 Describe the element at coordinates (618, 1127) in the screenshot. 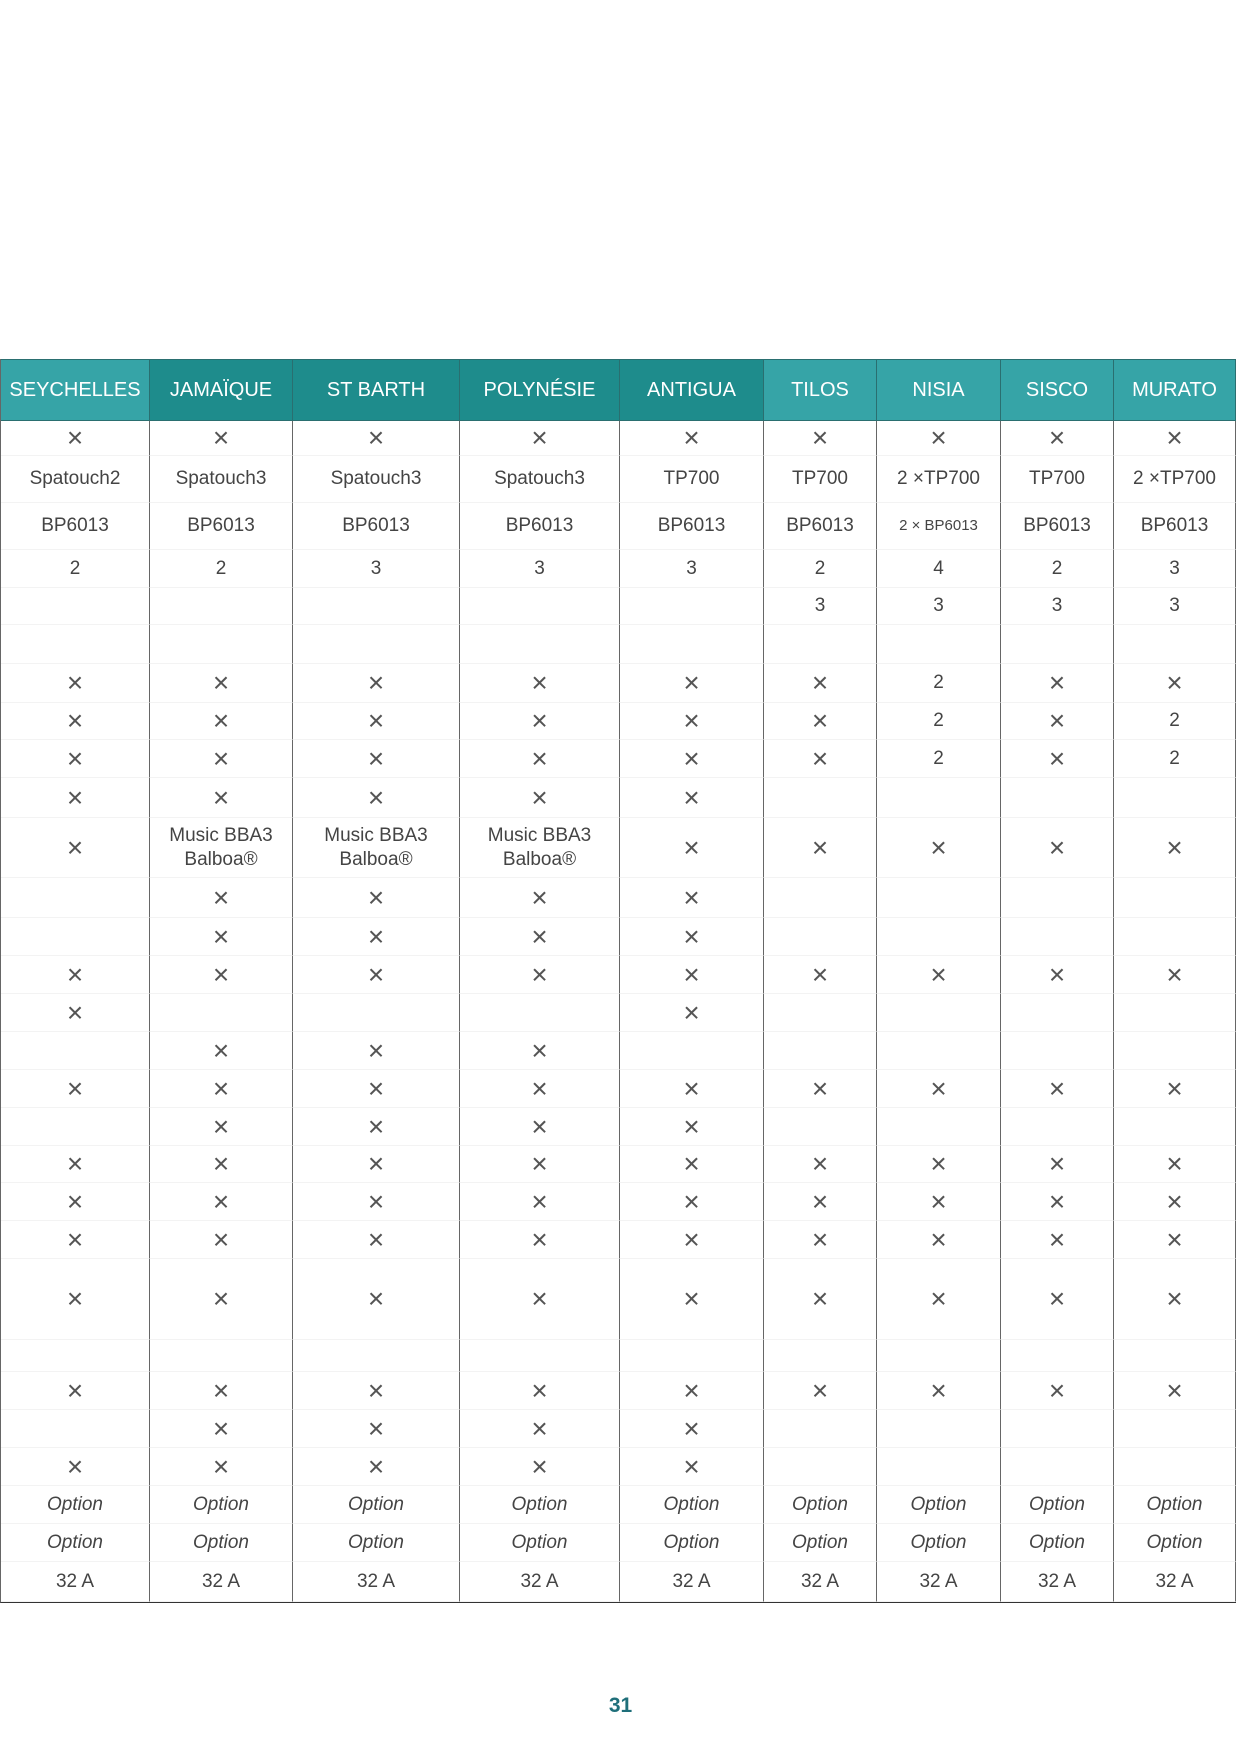

I see `table-row: × × × ×` at that location.